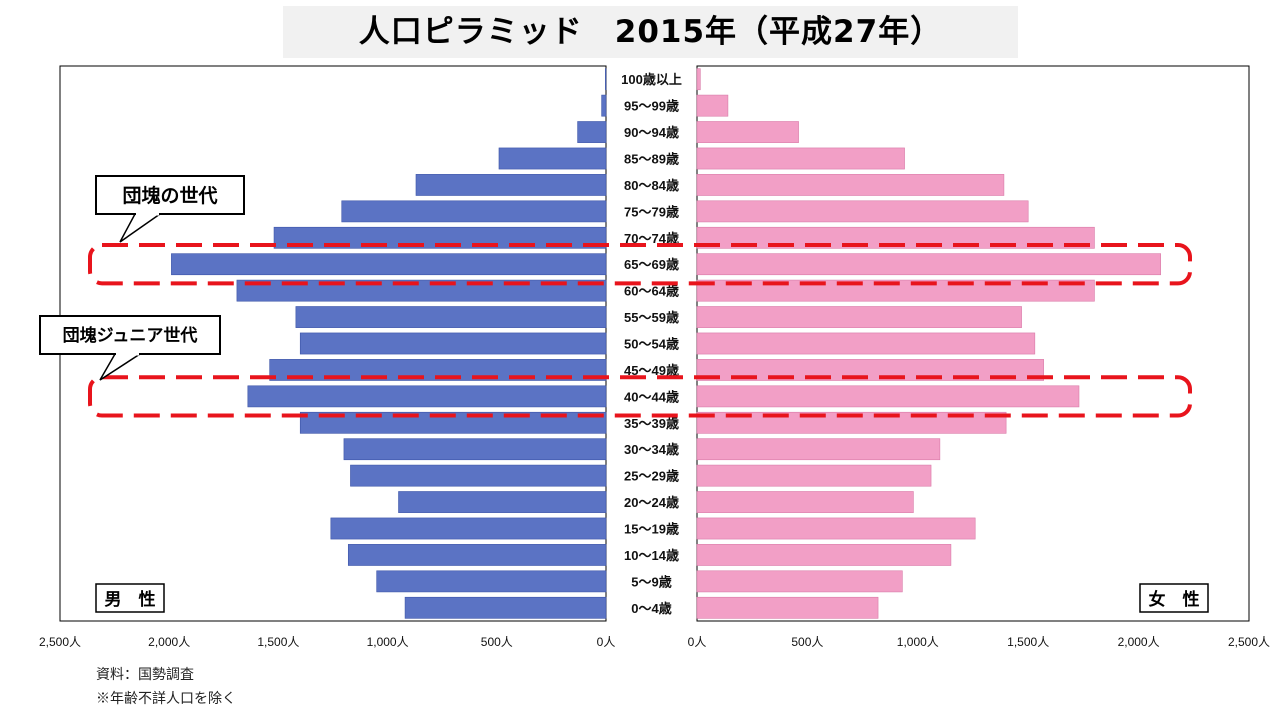 Image resolution: width=1287 pixels, height=709 pixels. What do you see at coordinates (1249, 642) in the screenshot?
I see `x-tick-right-5: 2,500人` at bounding box center [1249, 642].